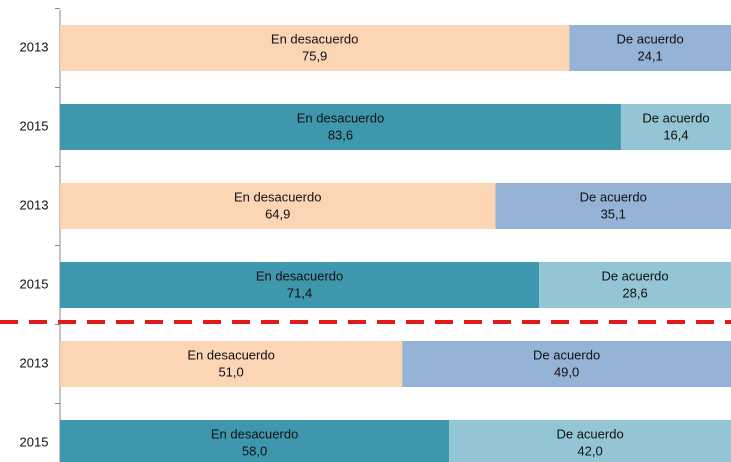 This screenshot has height=462, width=731. Describe the element at coordinates (299, 292) in the screenshot. I see `value-label: 71,4` at that location.